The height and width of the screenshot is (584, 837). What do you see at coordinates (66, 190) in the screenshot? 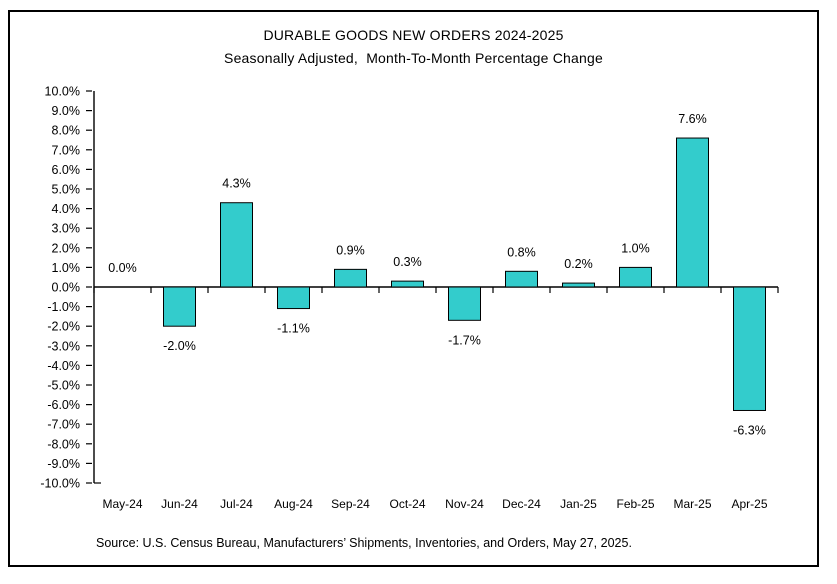
I see `y-axis-tick-label: 5.0%` at bounding box center [66, 190].